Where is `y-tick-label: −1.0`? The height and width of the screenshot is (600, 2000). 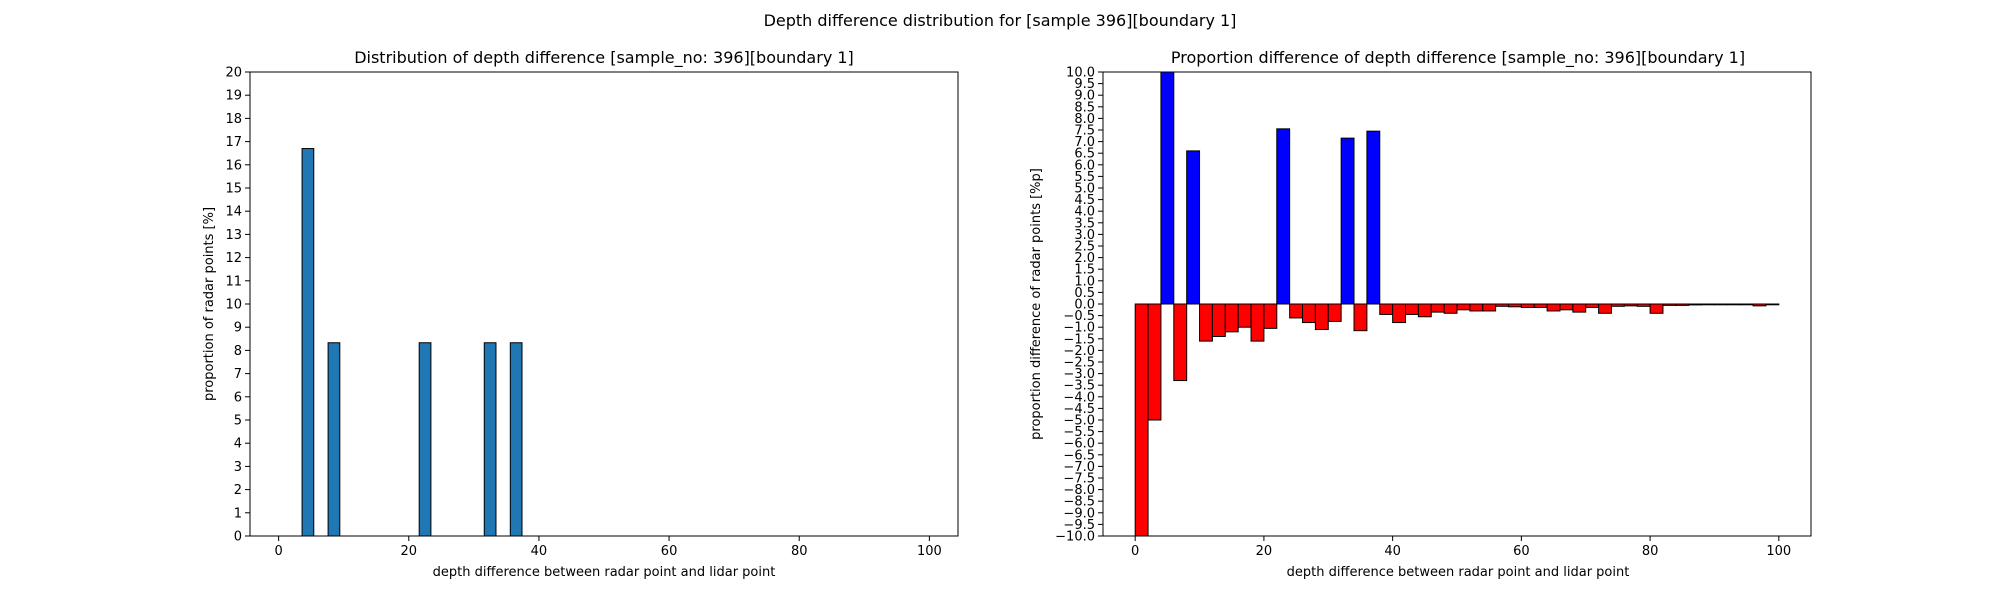 y-tick-label: −1.0 is located at coordinates (1079, 328).